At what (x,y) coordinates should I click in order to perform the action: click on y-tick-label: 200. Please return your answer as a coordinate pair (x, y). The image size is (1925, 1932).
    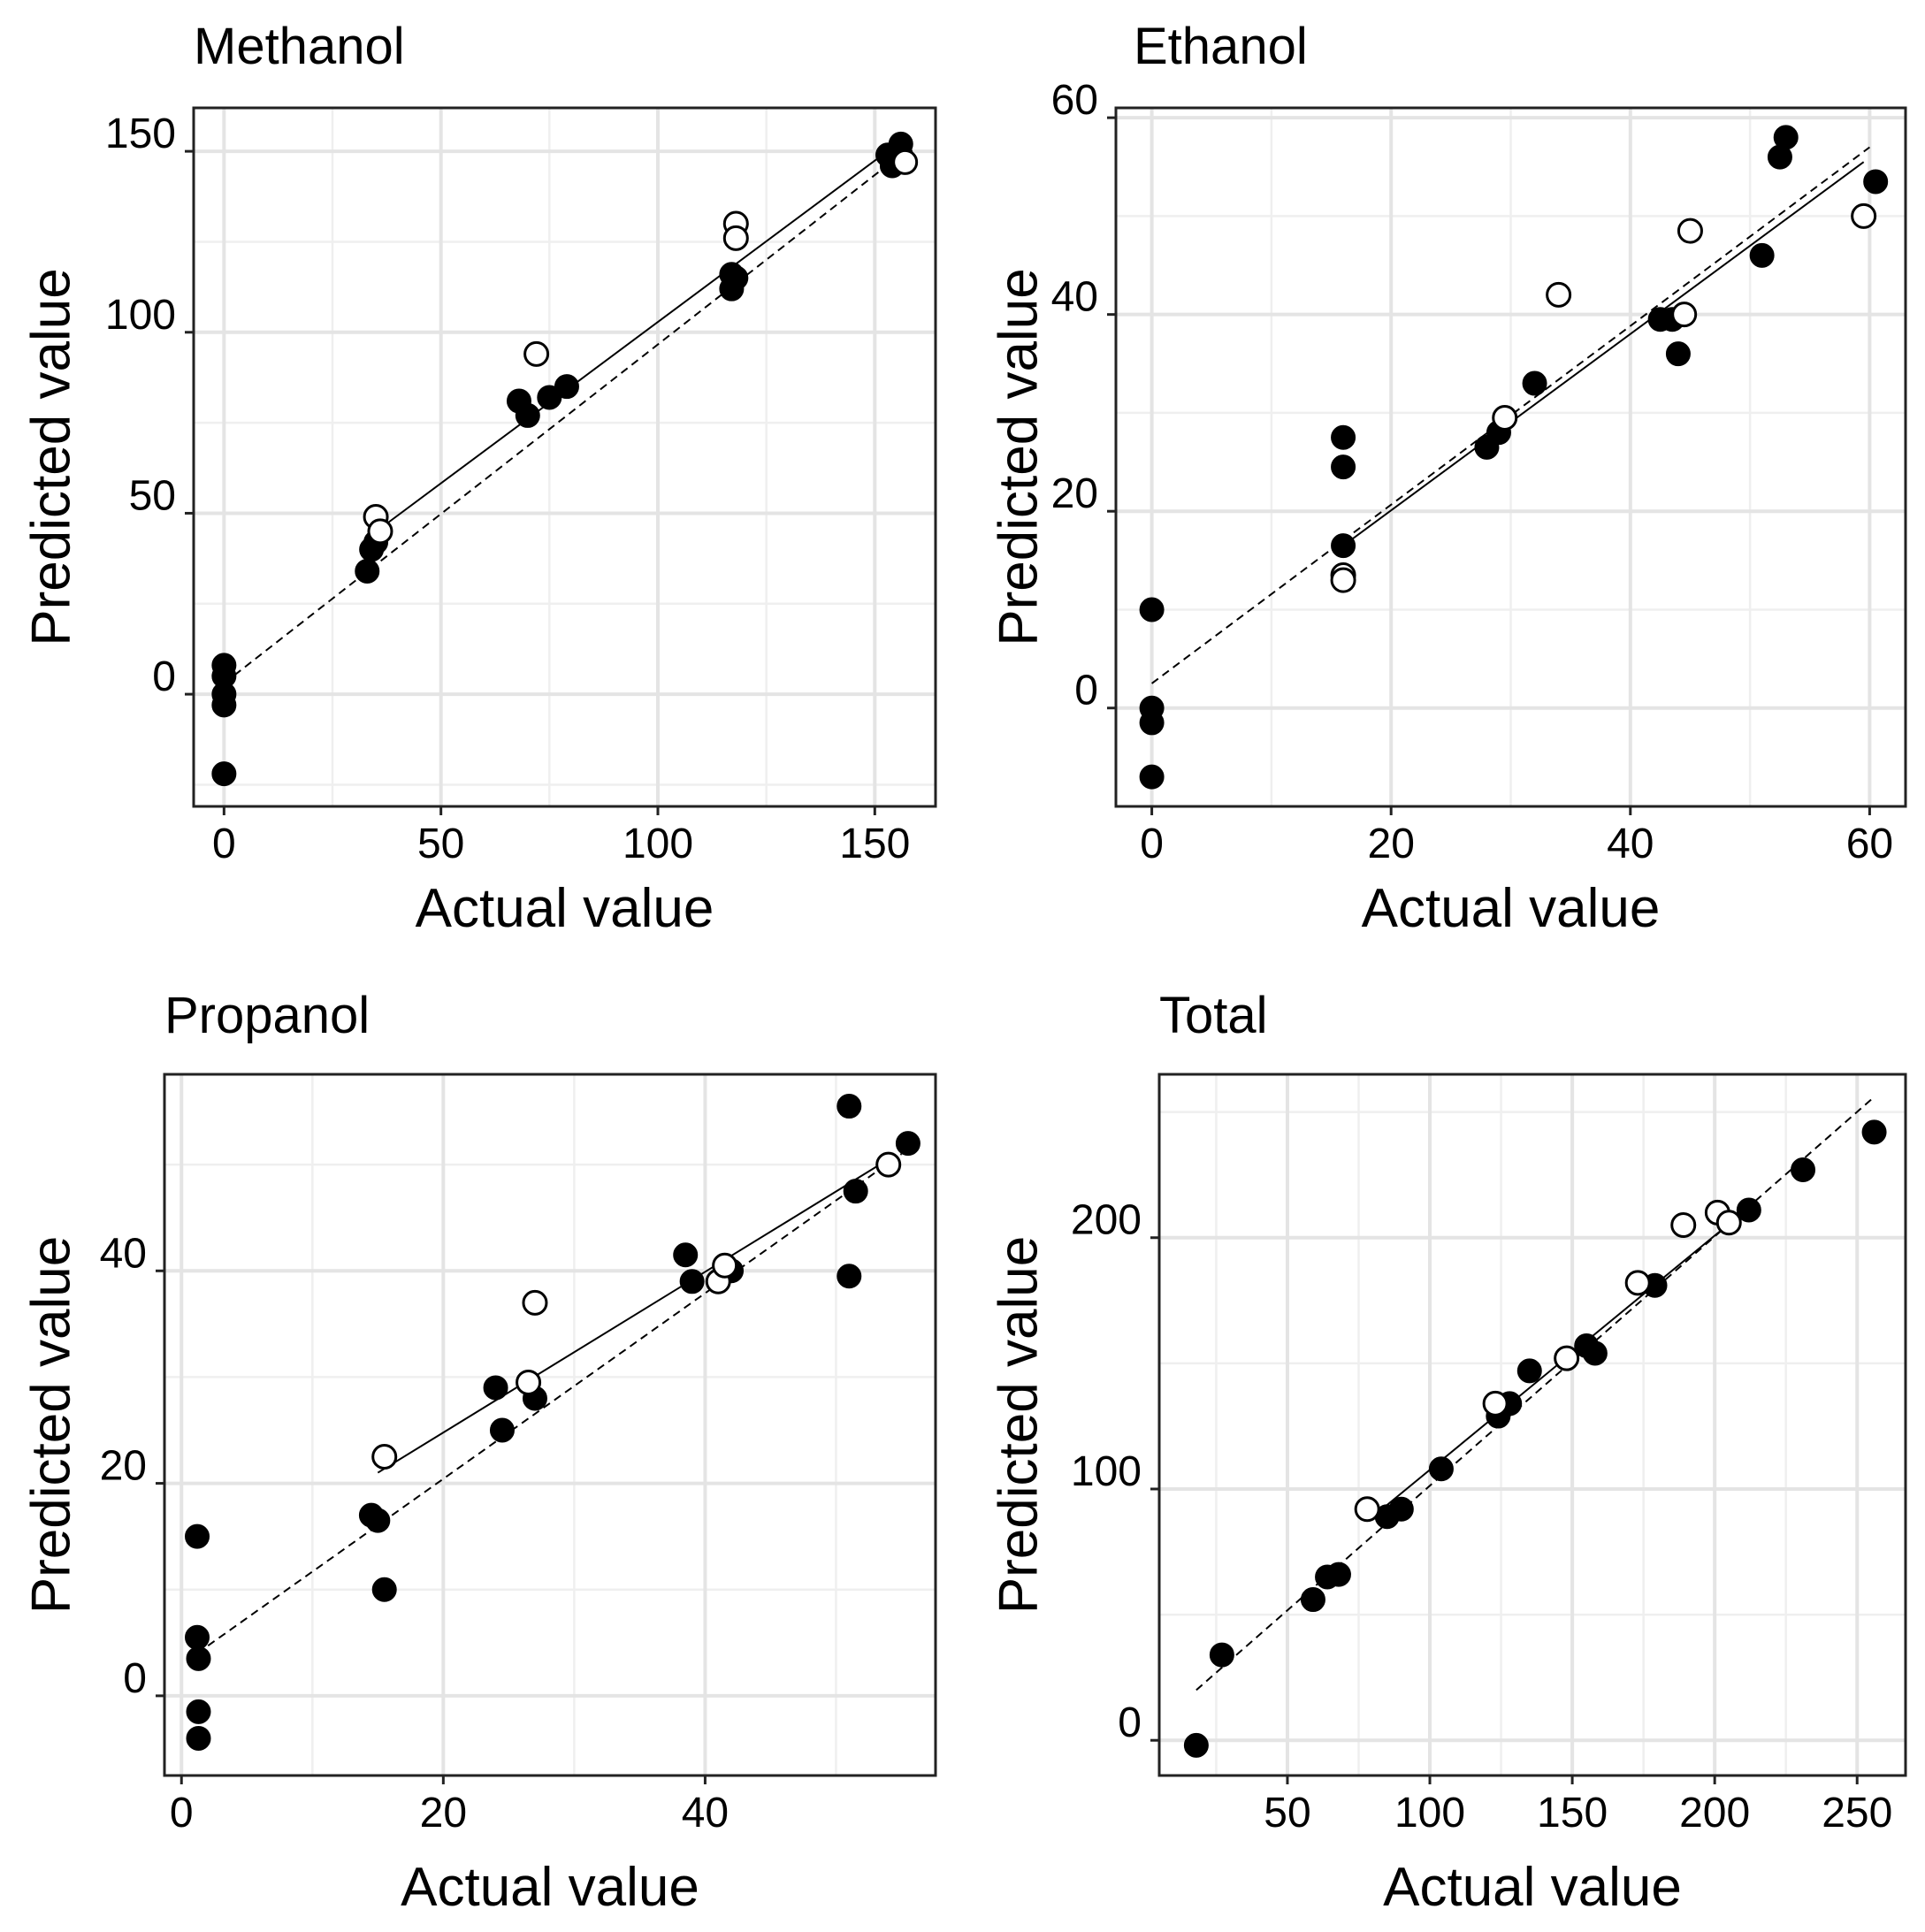
    Looking at the image, I should click on (1106, 1220).